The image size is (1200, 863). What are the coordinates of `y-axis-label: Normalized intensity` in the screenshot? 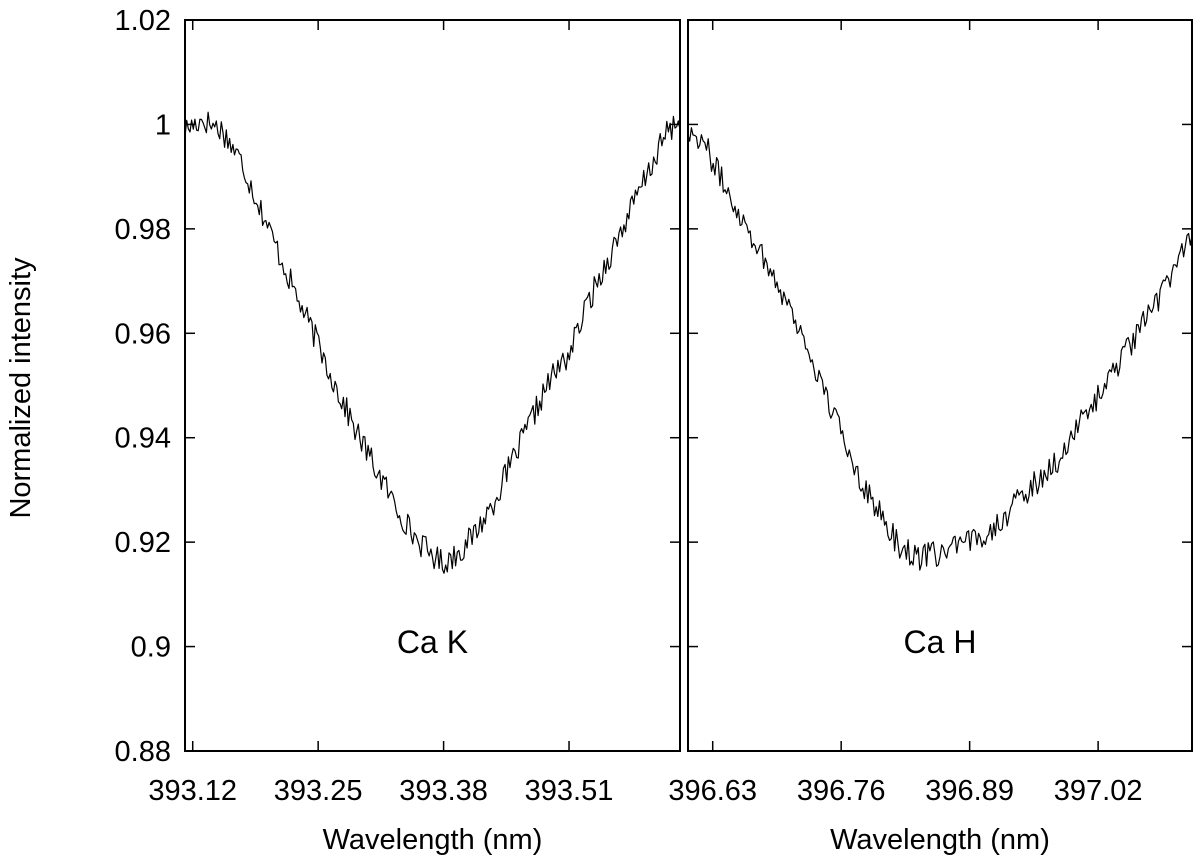 It's located at (21, 388).